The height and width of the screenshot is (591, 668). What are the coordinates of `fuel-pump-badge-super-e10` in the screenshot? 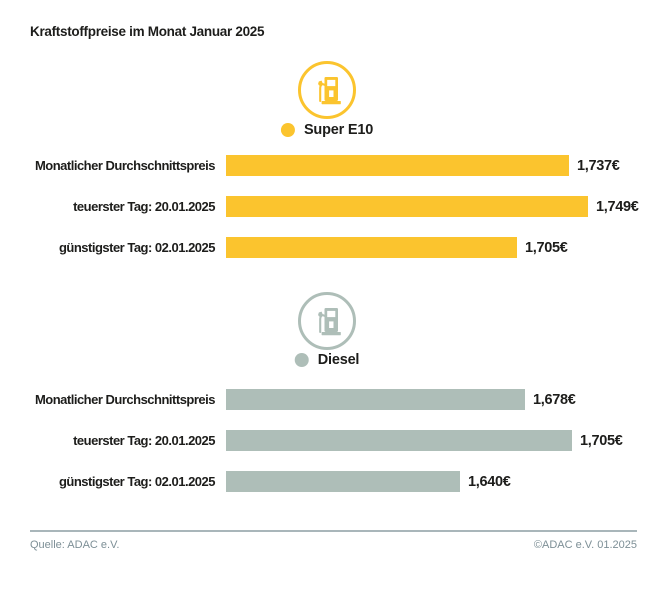 It's located at (327, 90).